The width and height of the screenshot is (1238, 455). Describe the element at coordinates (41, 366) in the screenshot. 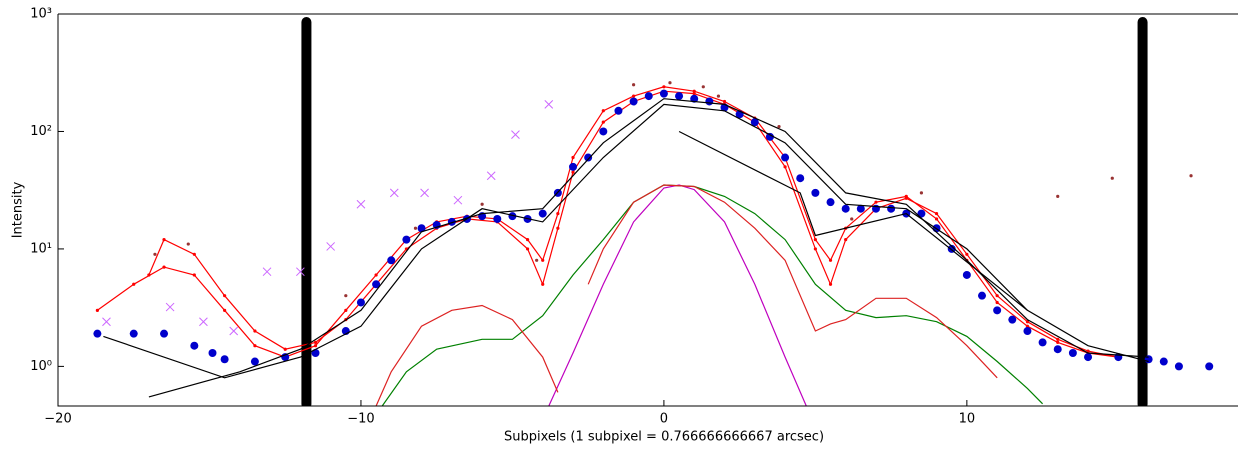

I see `y-tick-label: 10⁰` at that location.